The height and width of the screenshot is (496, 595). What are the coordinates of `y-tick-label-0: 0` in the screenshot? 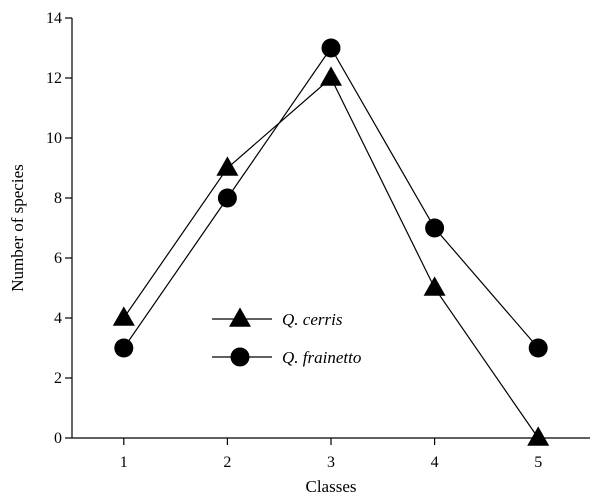 It's located at (58, 438).